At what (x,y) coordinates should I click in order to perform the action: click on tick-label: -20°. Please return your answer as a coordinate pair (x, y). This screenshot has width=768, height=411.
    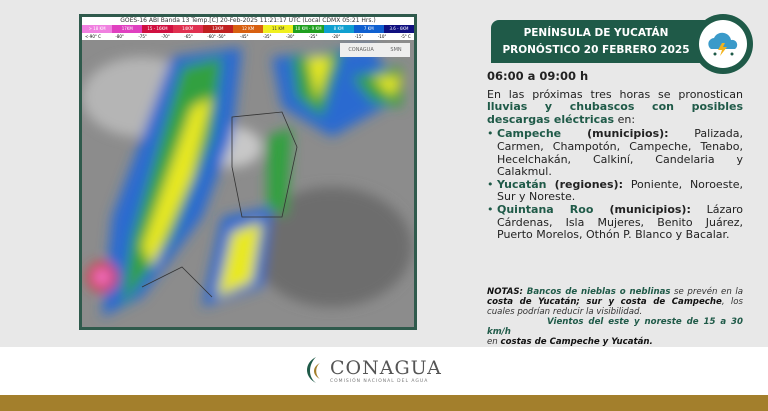
    Looking at the image, I should click on (336, 36).